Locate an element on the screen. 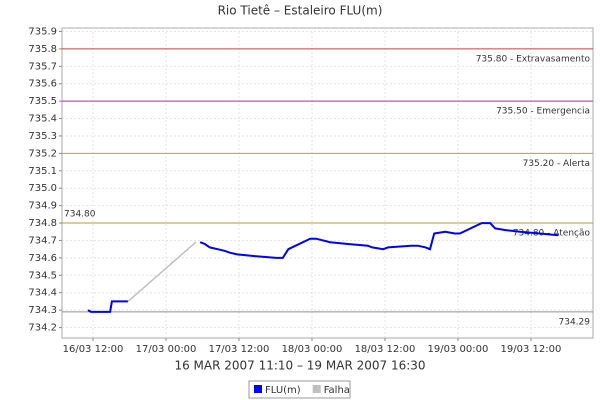 This screenshot has width=600, height=400. legend-label: Falha is located at coordinates (337, 390).